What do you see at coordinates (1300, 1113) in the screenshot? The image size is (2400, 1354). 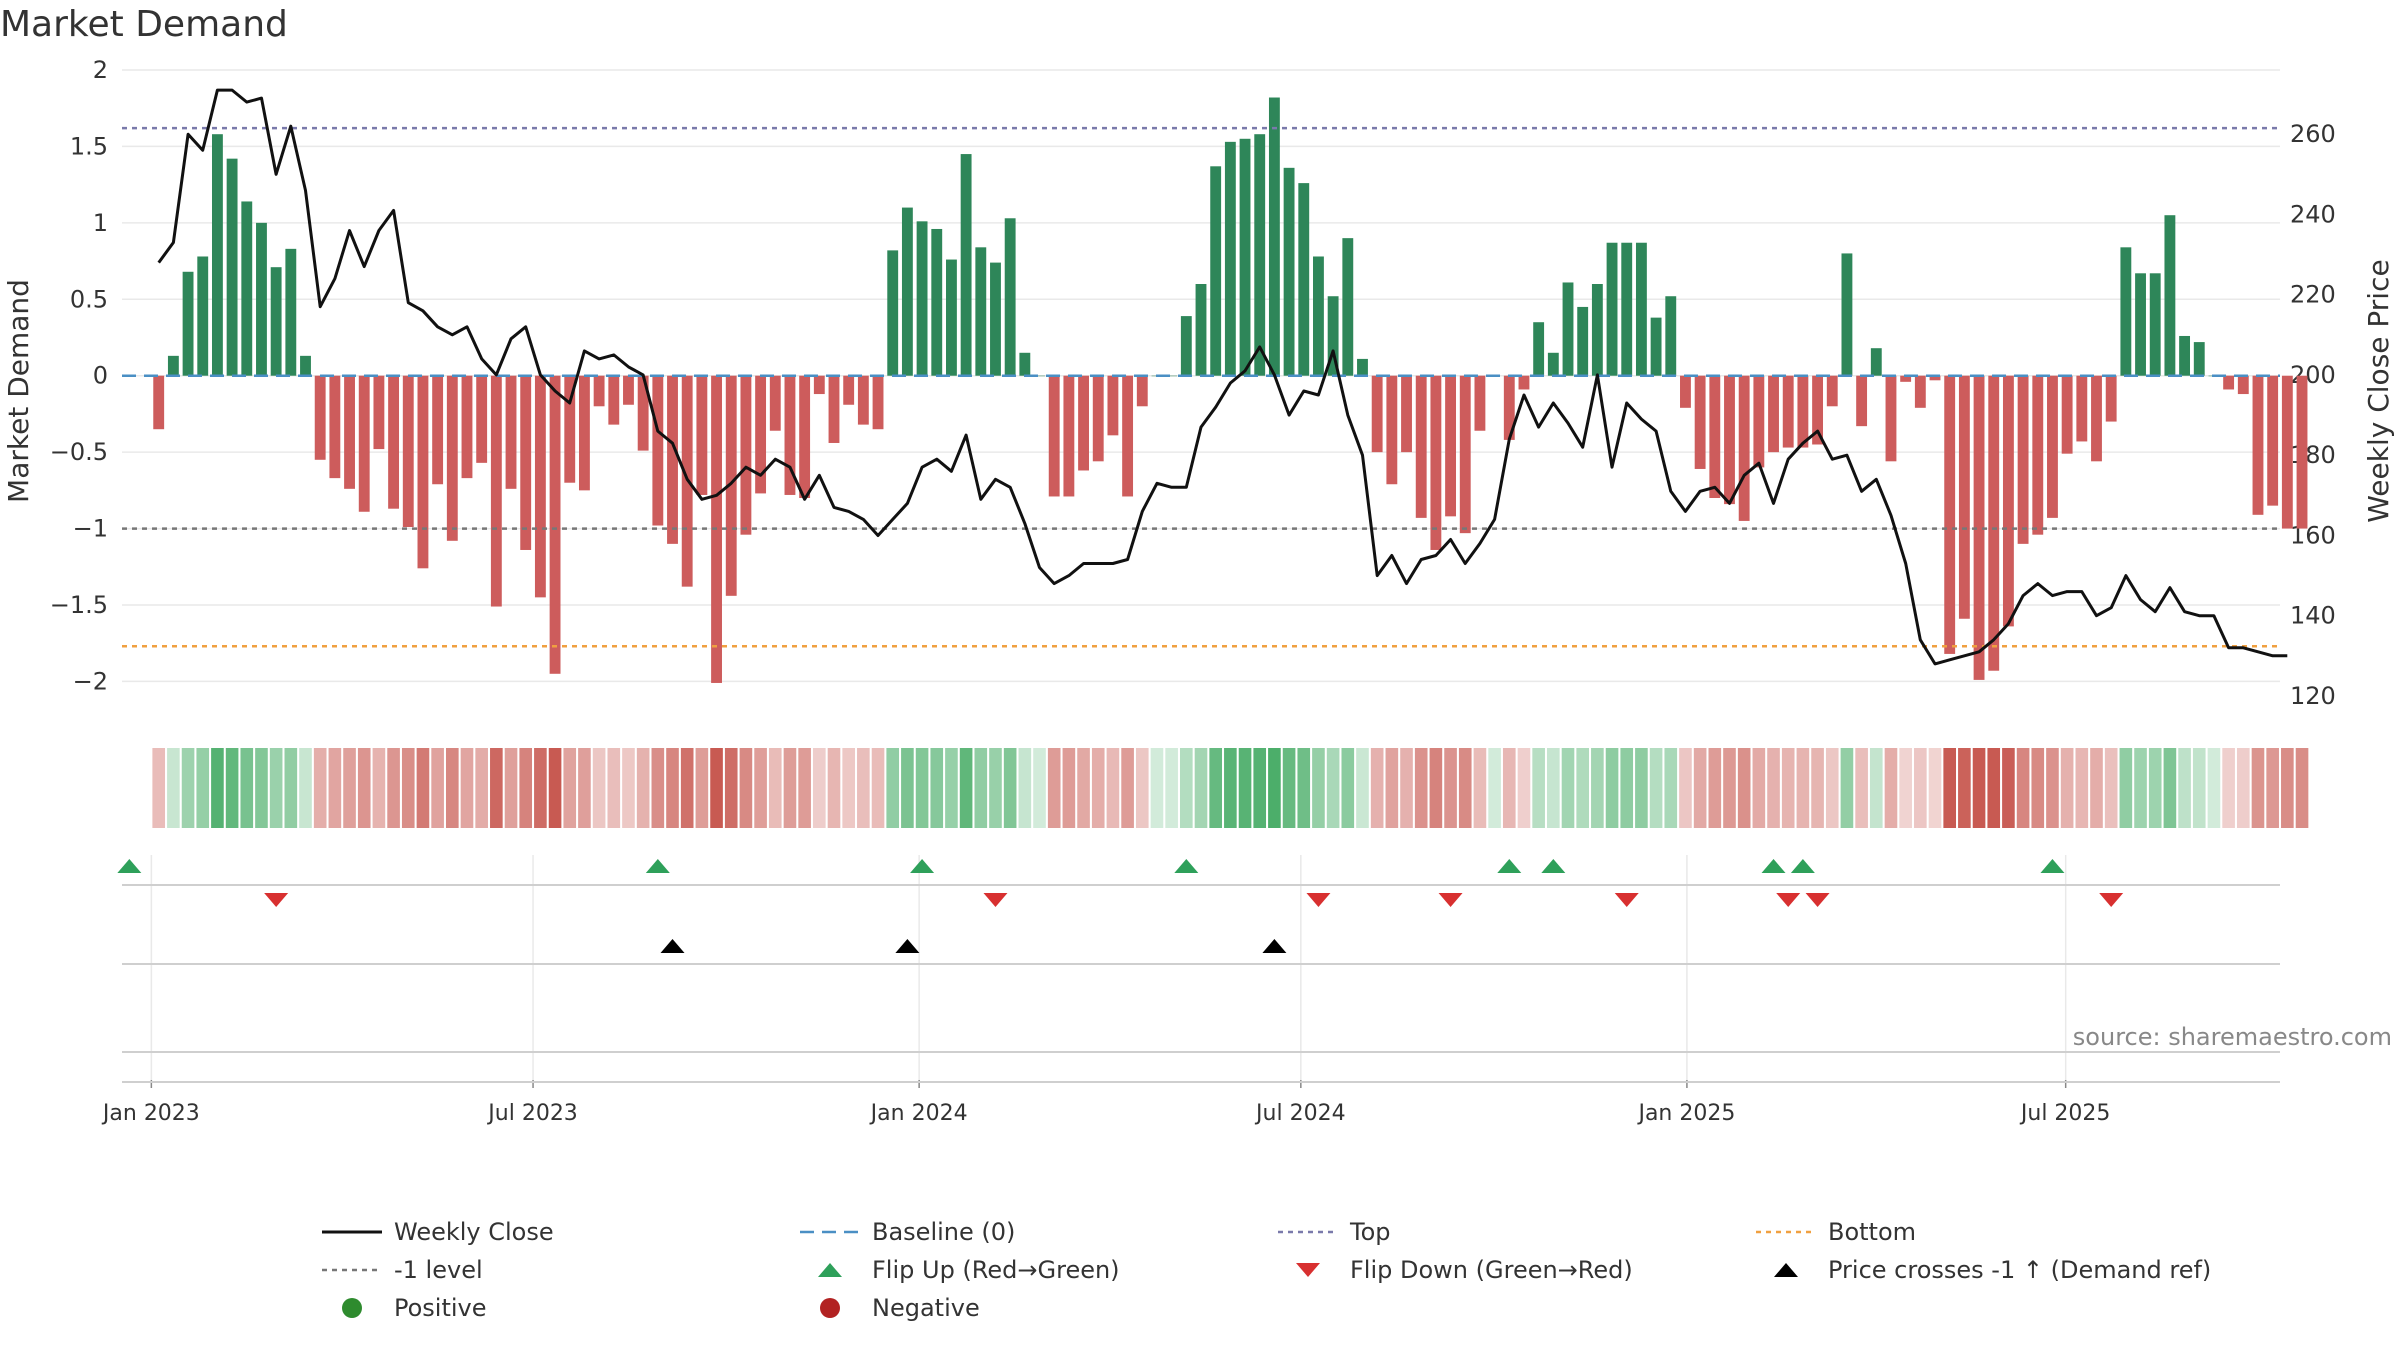 I see `x-tick-label: Jul 2024` at bounding box center [1300, 1113].